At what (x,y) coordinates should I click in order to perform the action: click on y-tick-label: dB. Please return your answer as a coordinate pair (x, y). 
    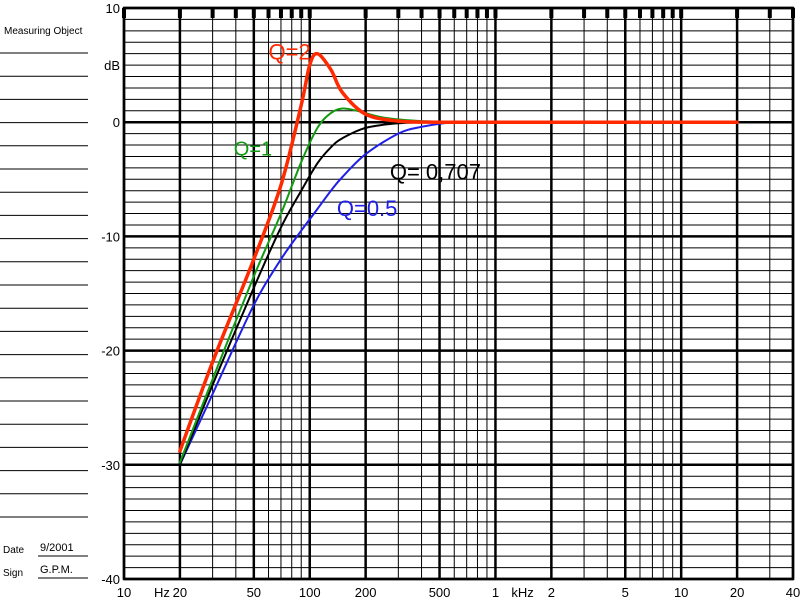
    Looking at the image, I should click on (112, 65).